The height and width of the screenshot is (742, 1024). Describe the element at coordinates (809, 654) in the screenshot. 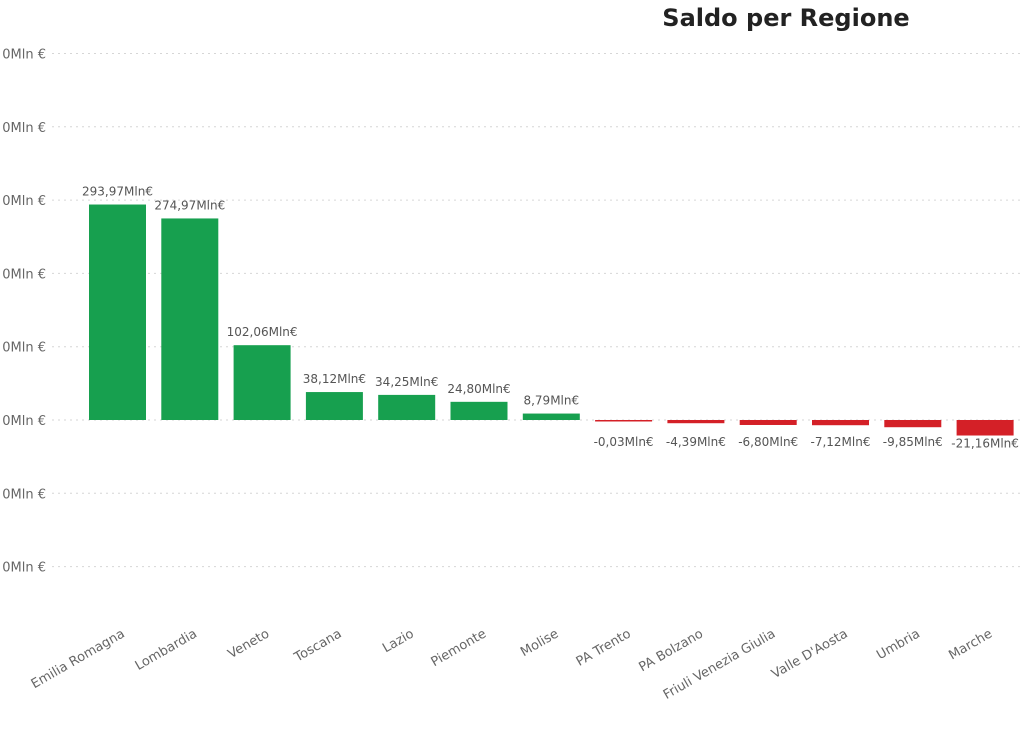

I see `x-tick-label: Valle D'Aosta` at that location.